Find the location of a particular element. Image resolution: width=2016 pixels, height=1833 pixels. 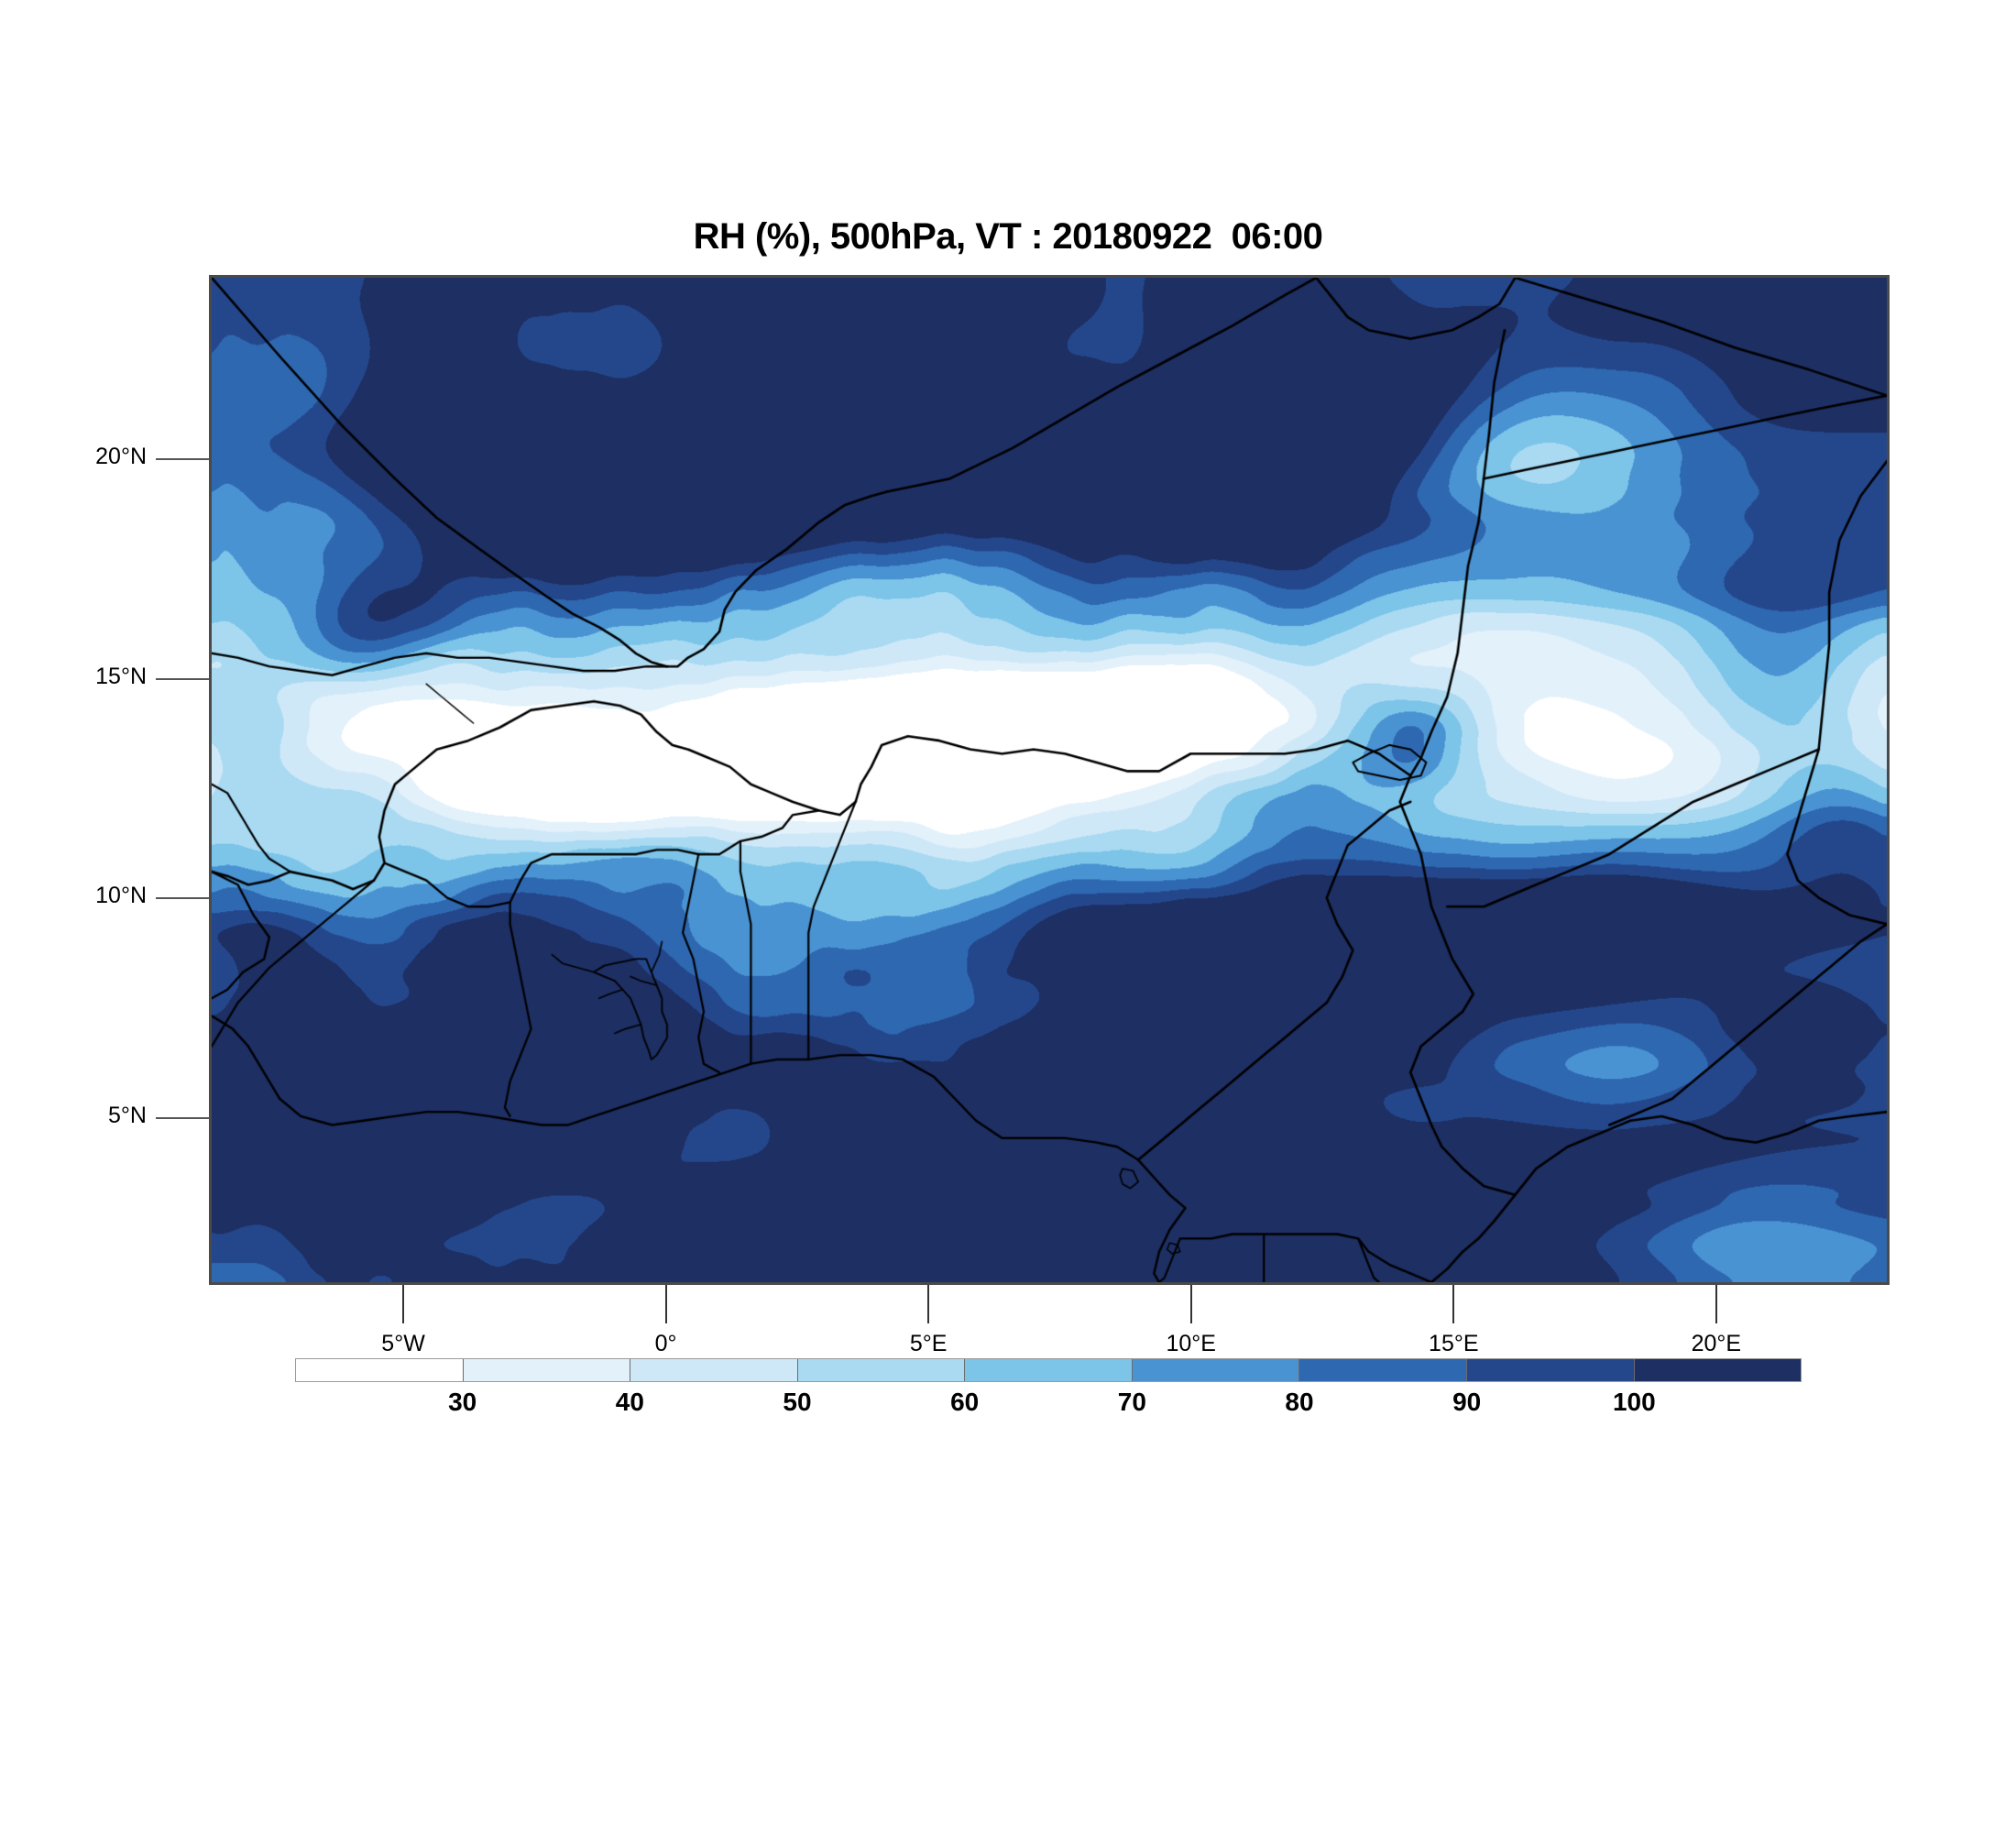

colorbar-tick-60: 60 is located at coordinates (965, 1402).